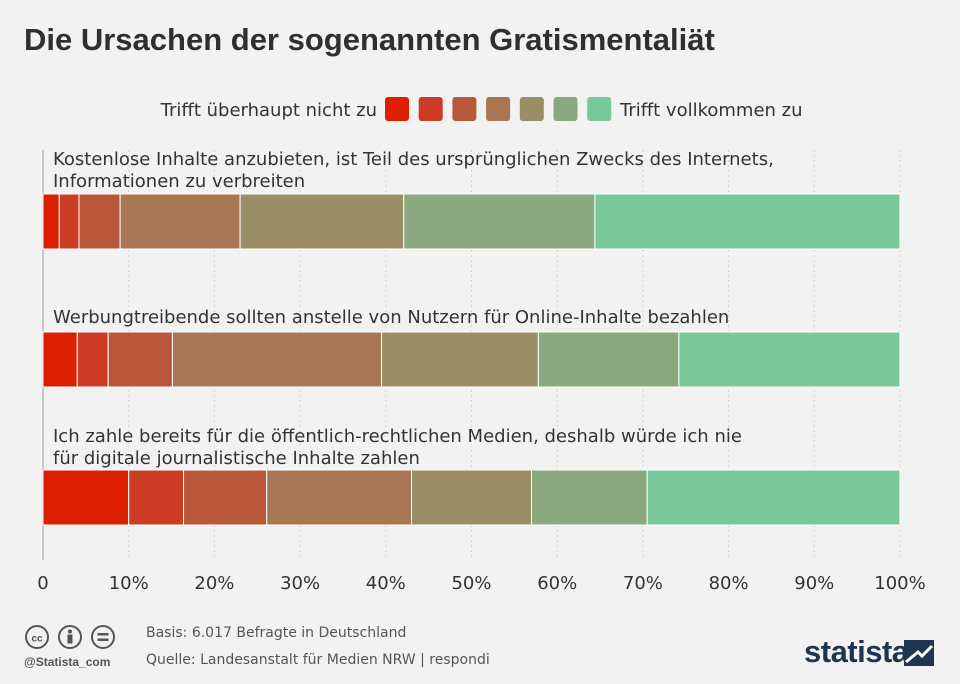 The height and width of the screenshot is (684, 960). What do you see at coordinates (214, 583) in the screenshot?
I see `x-tick-label: 20%` at bounding box center [214, 583].